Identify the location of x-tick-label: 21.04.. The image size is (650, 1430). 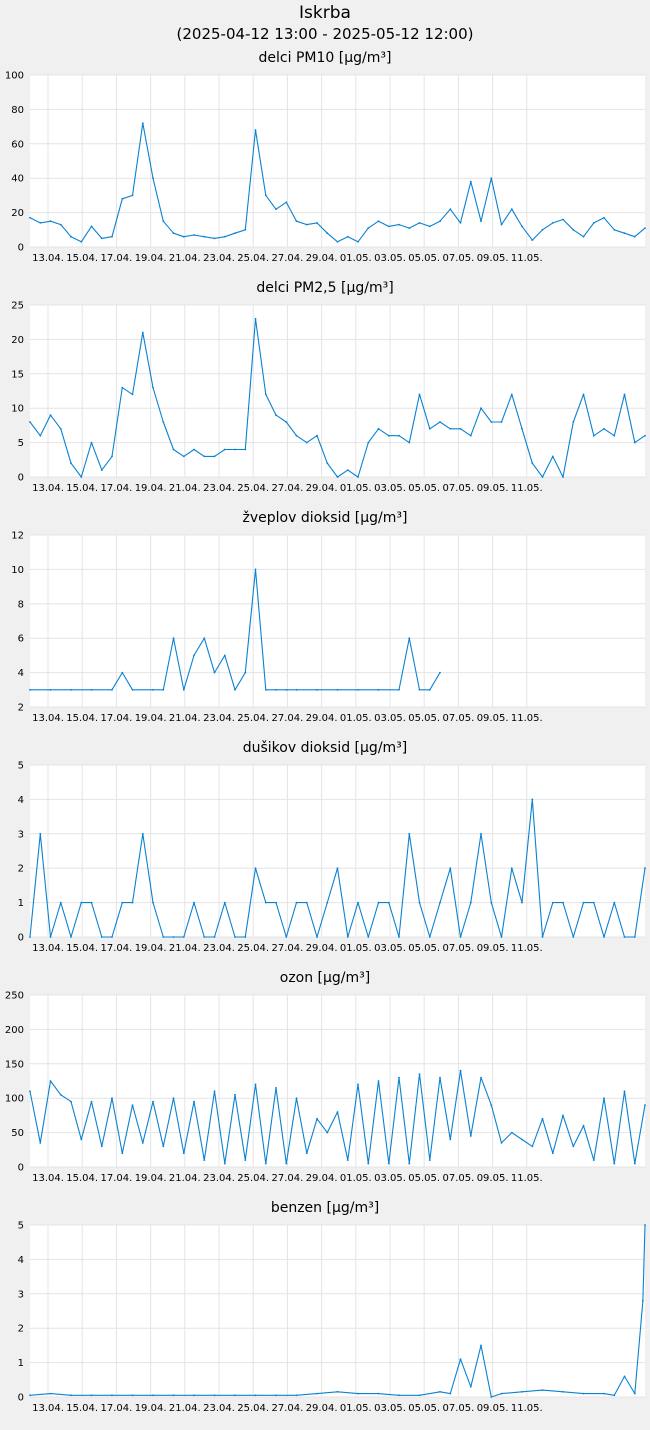
(185, 488).